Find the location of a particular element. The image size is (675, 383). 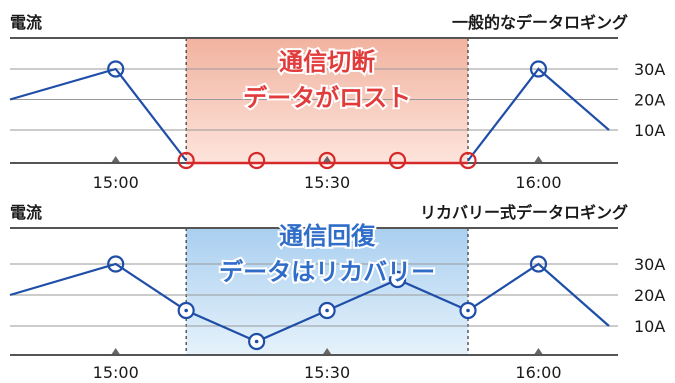

recovery-band is located at coordinates (327, 291).